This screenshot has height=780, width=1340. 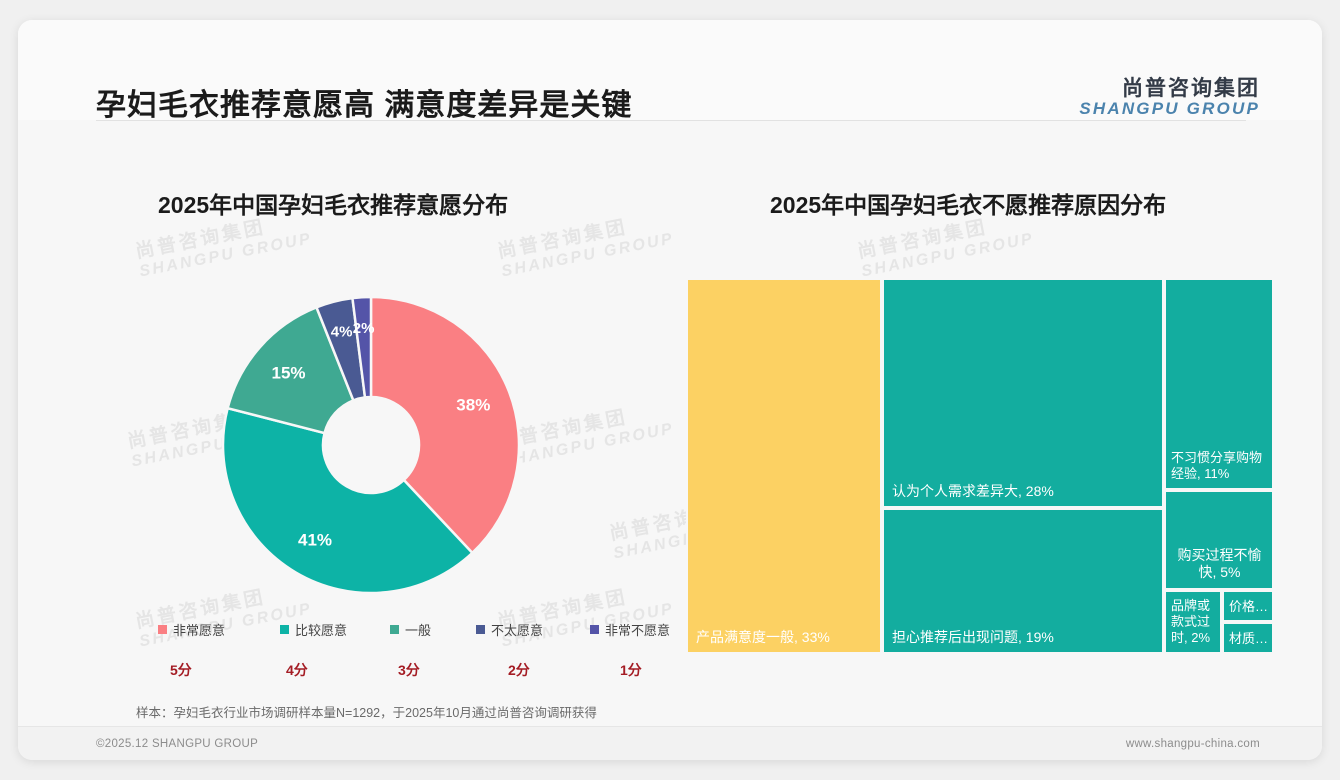 I want to click on donut-slice-label: 41%, so click(x=315, y=540).